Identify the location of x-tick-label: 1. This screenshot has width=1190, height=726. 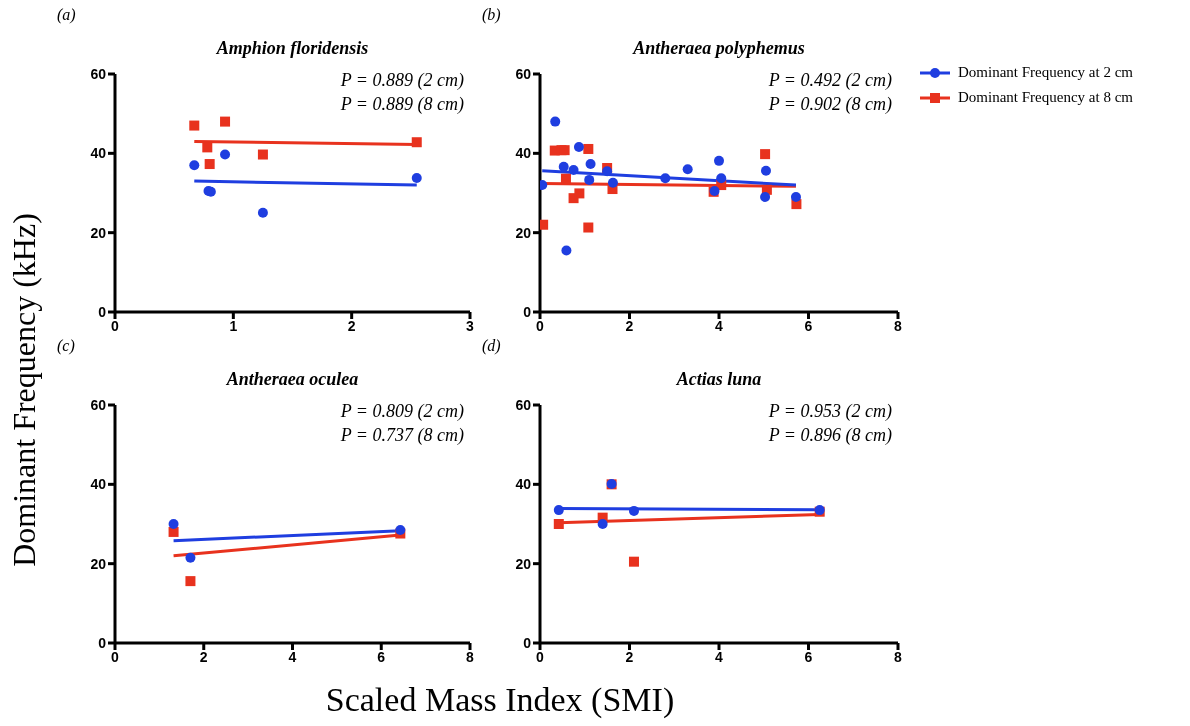
(233, 325).